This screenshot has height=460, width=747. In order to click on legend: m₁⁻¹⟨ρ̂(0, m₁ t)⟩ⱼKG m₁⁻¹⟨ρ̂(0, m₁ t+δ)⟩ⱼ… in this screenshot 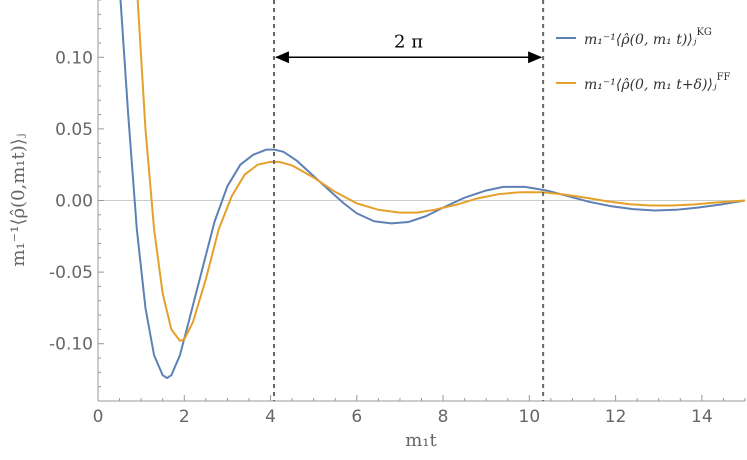, I will do `click(643, 60)`.